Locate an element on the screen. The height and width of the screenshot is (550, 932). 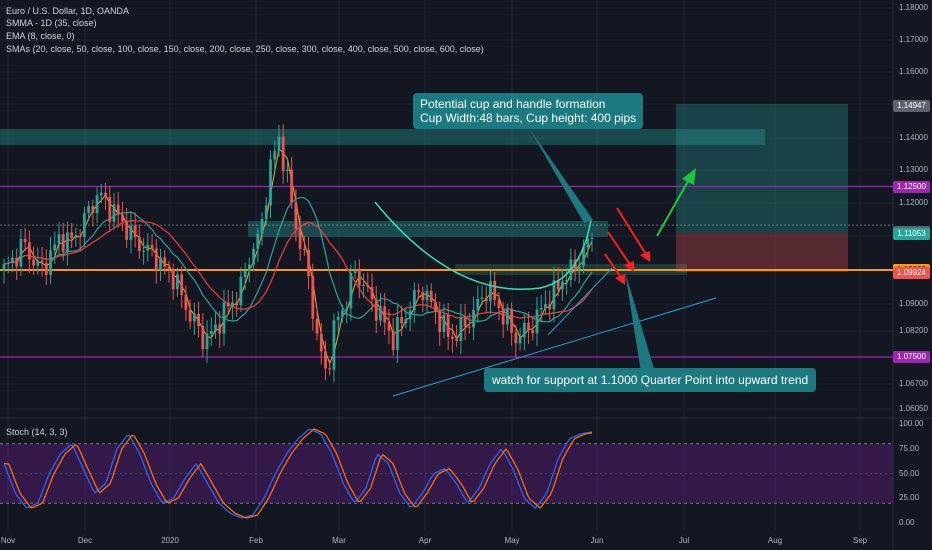
stop-zone is located at coordinates (762, 252).